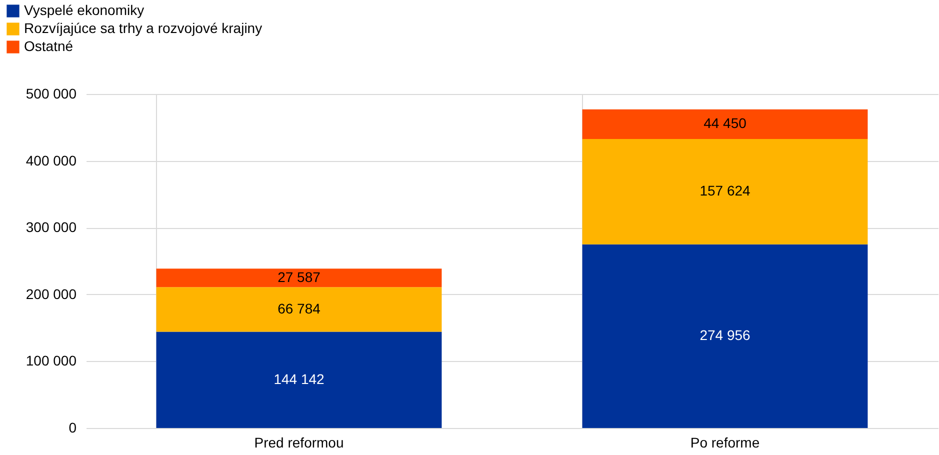 The height and width of the screenshot is (455, 939). What do you see at coordinates (51, 94) in the screenshot?
I see `y-tick-label: 500 000` at bounding box center [51, 94].